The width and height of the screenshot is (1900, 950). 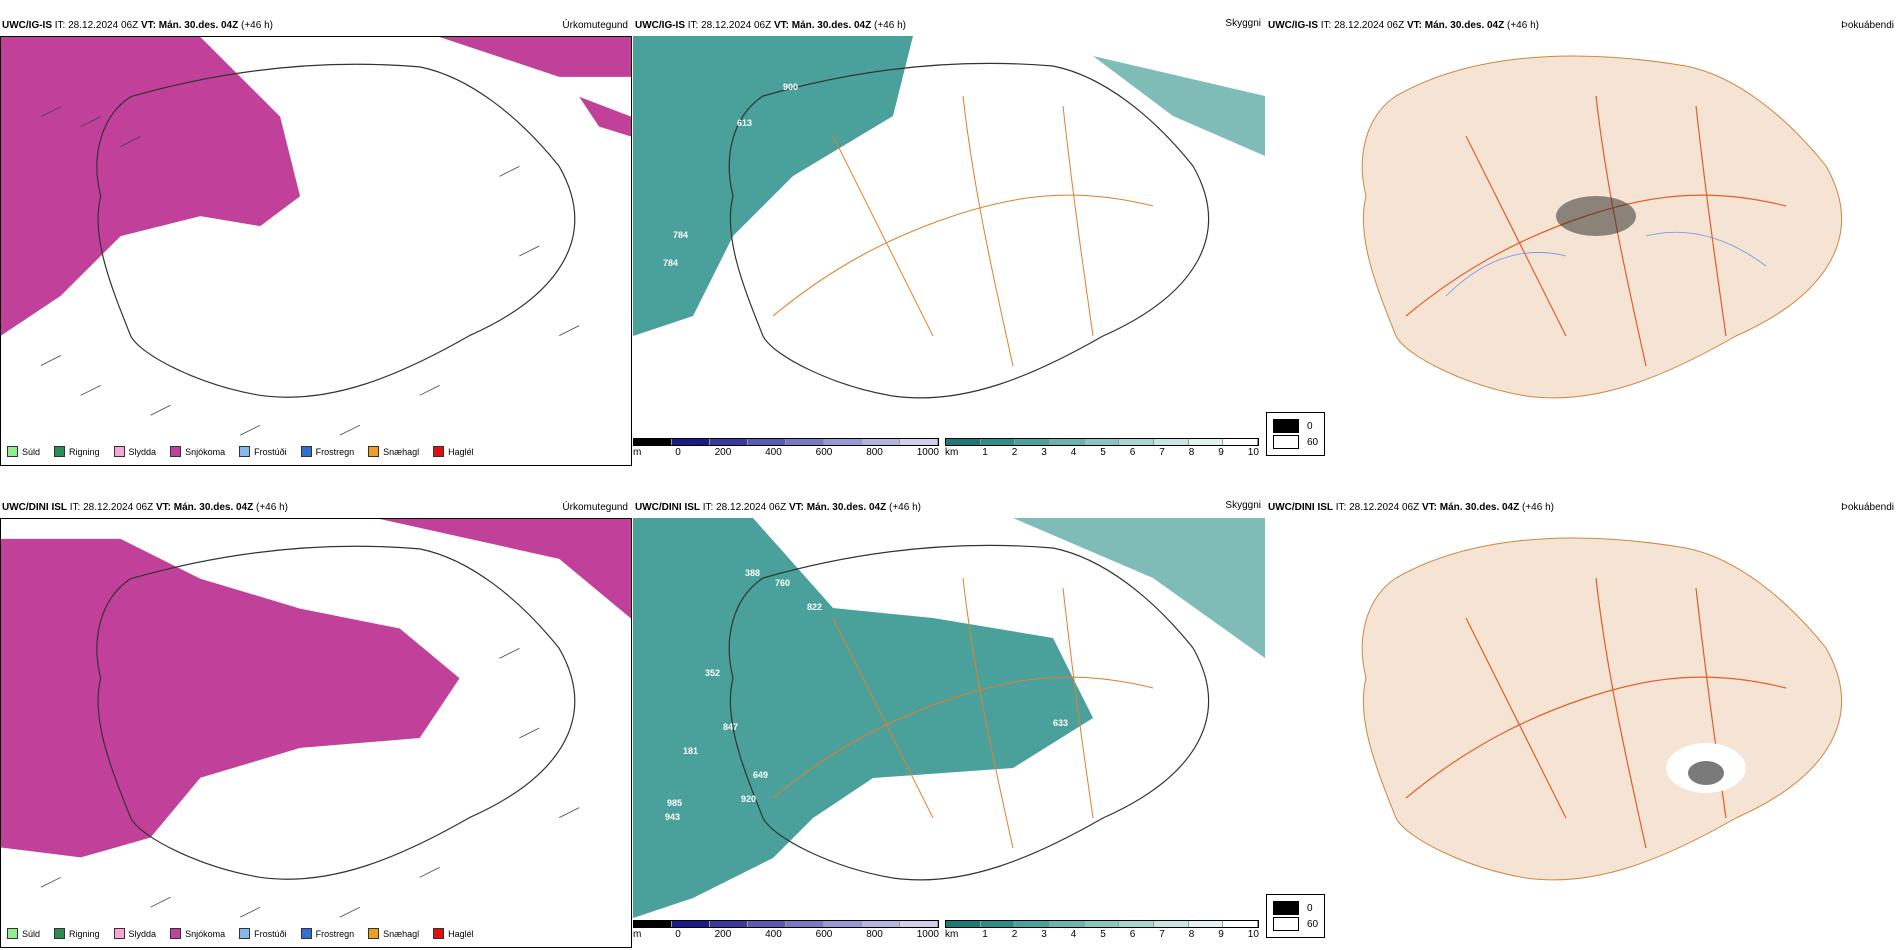 What do you see at coordinates (713, 673) in the screenshot?
I see `vis-value: 352` at bounding box center [713, 673].